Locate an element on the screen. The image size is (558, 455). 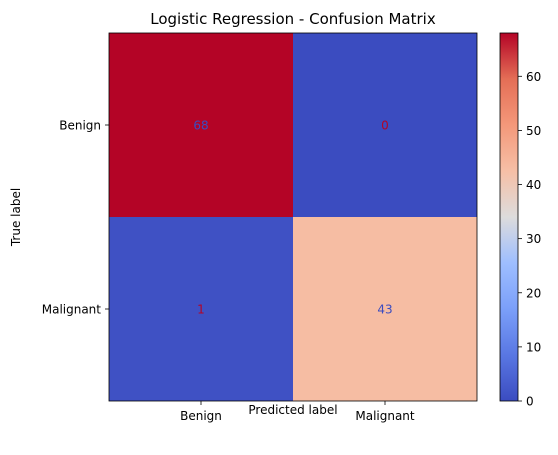
cell-value-label: 43 is located at coordinates (384, 310).